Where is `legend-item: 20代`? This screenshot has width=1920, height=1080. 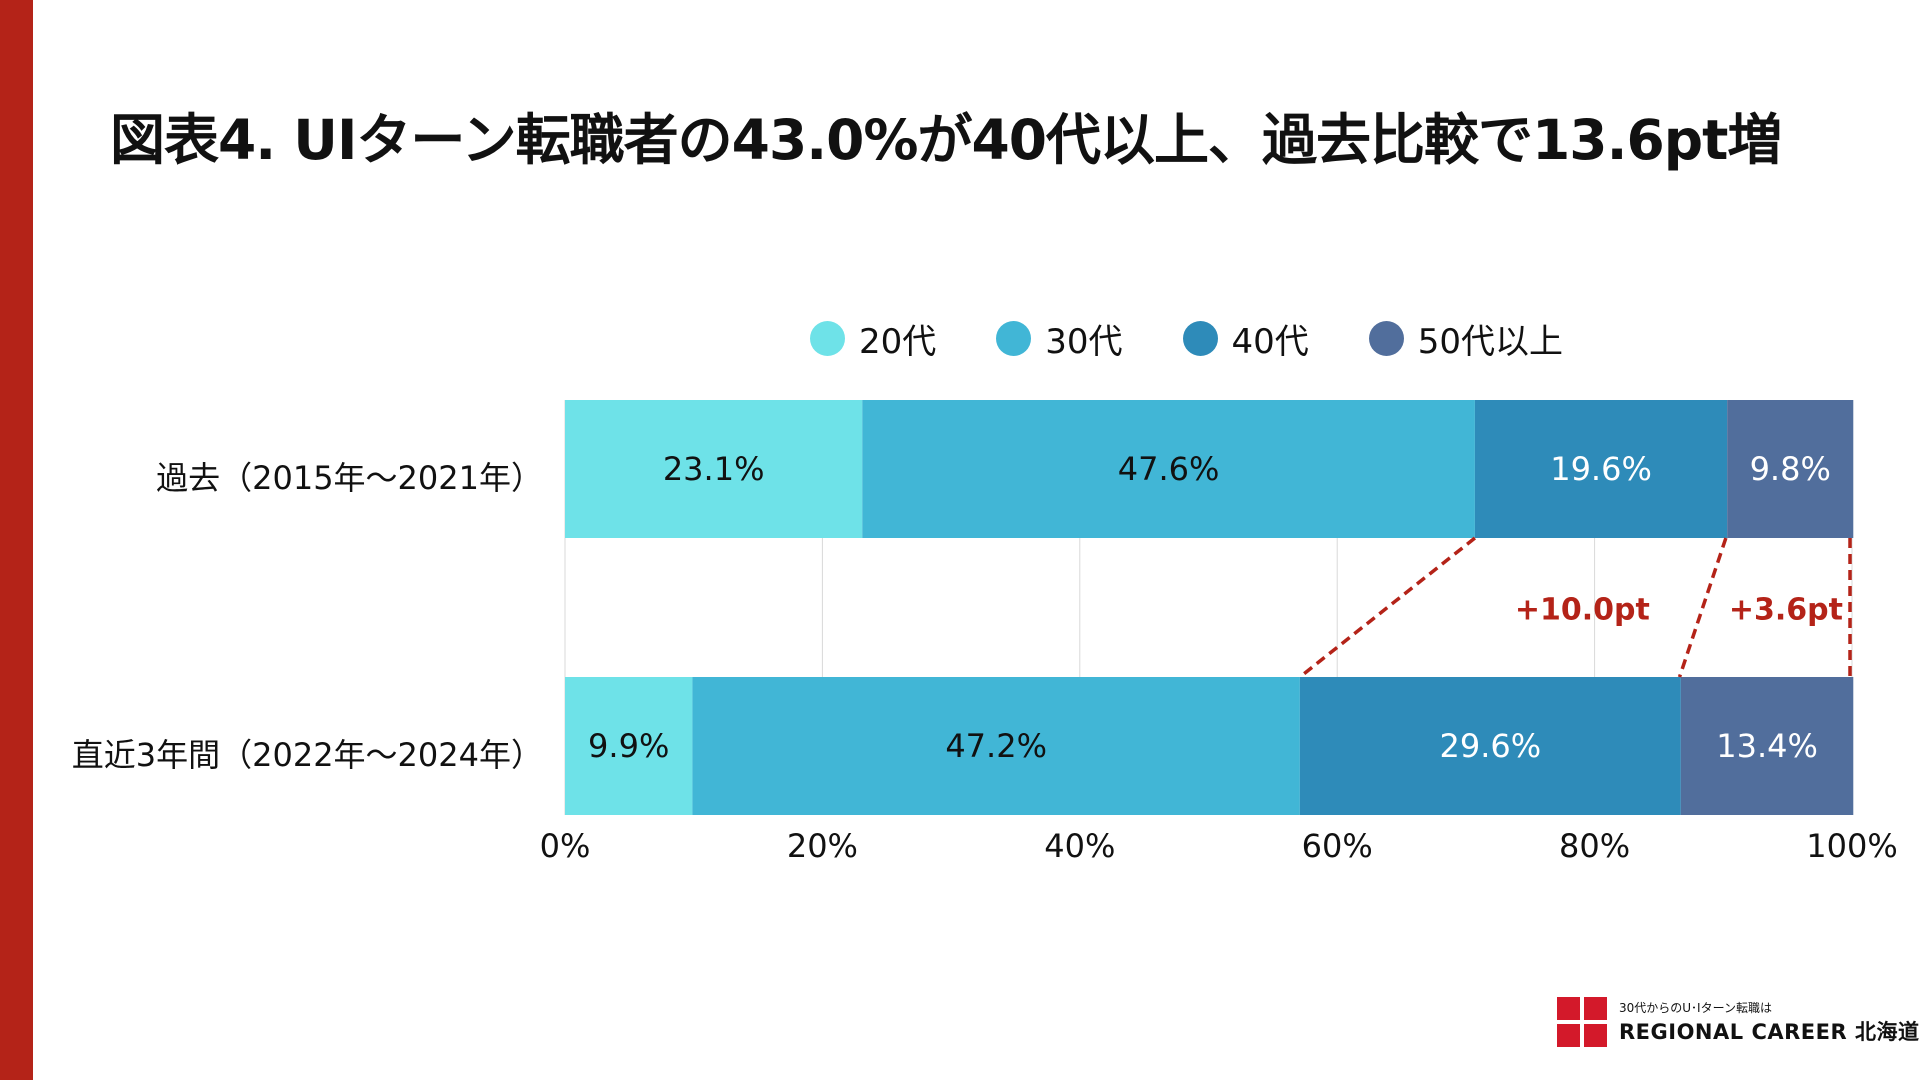 legend-item: 20代 is located at coordinates (873, 338).